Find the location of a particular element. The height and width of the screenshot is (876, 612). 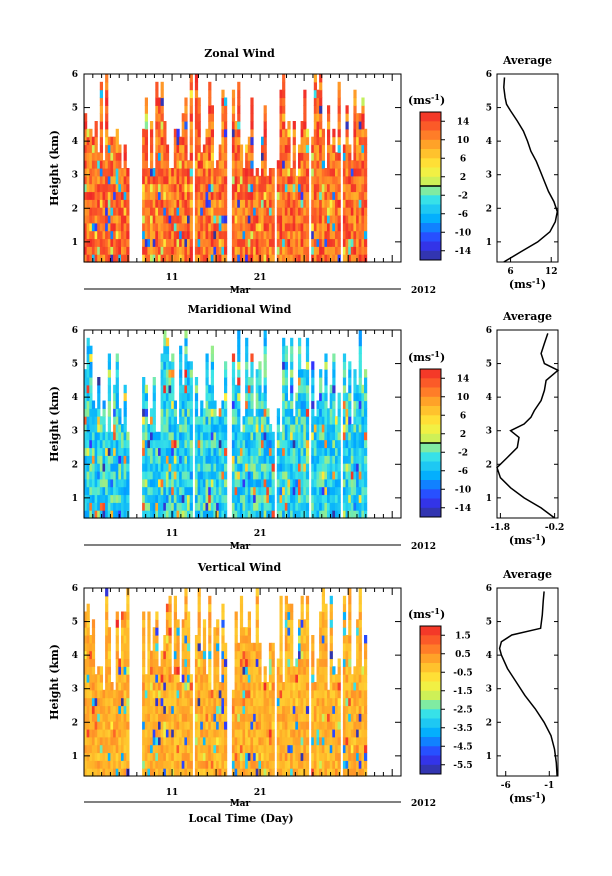

y-tick-label: 6 is located at coordinates (75, 331).